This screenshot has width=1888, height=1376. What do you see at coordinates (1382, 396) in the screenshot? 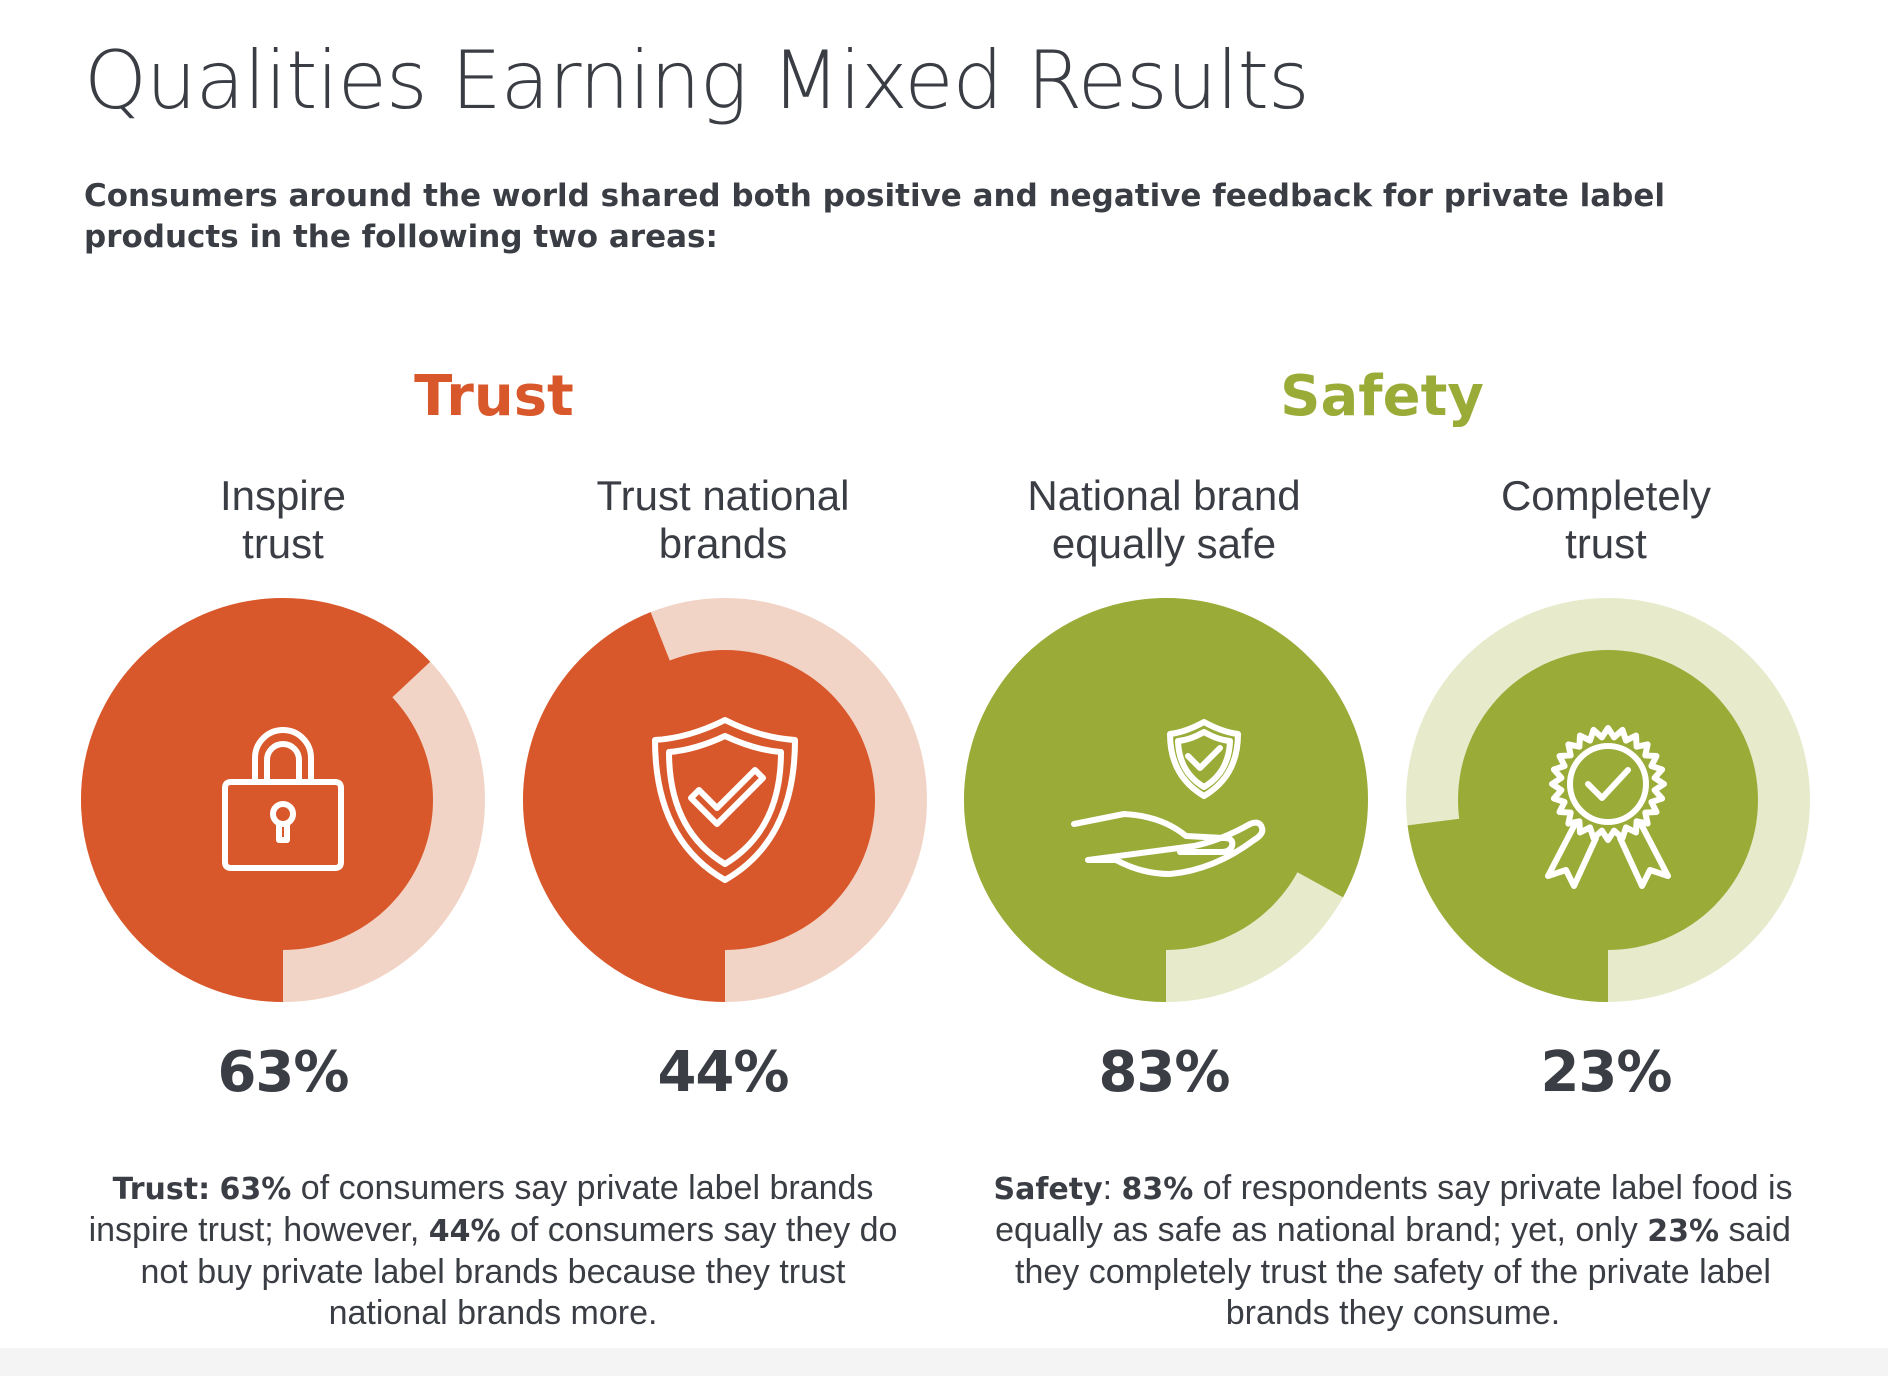
I see `section-title-safety: Safety` at bounding box center [1382, 396].